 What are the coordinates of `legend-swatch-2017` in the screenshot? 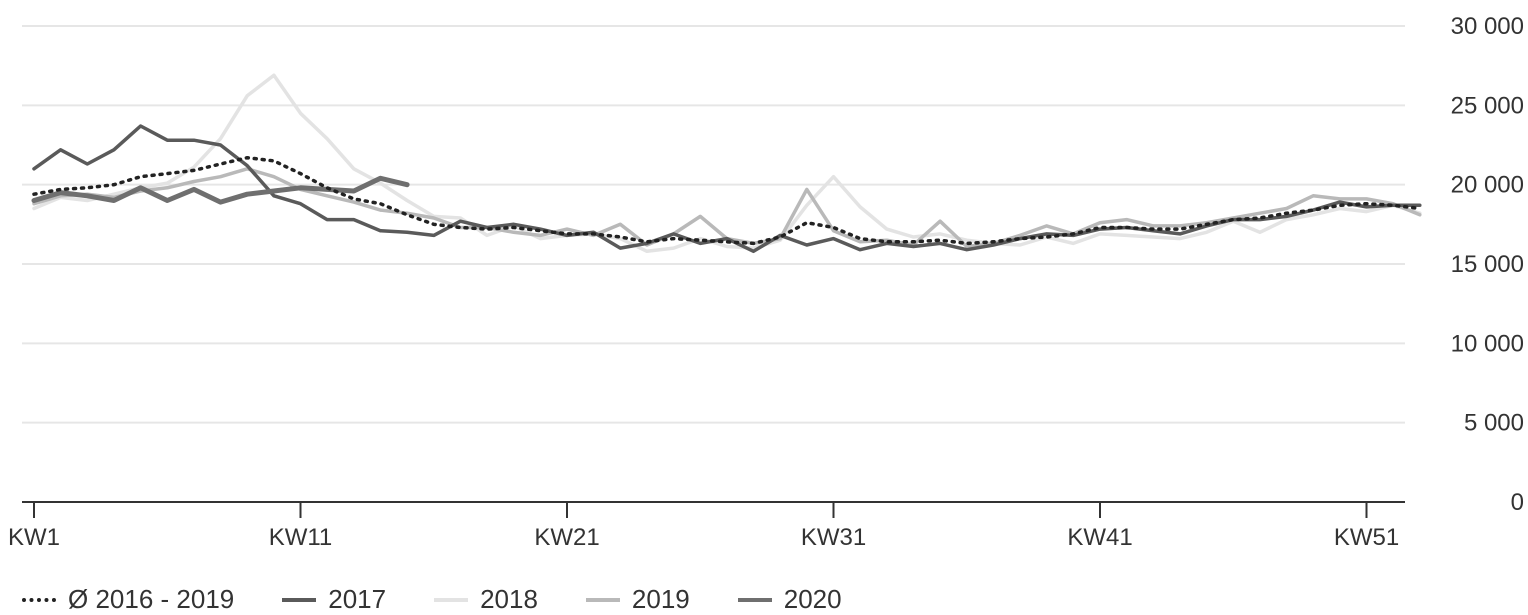 It's located at (299, 599).